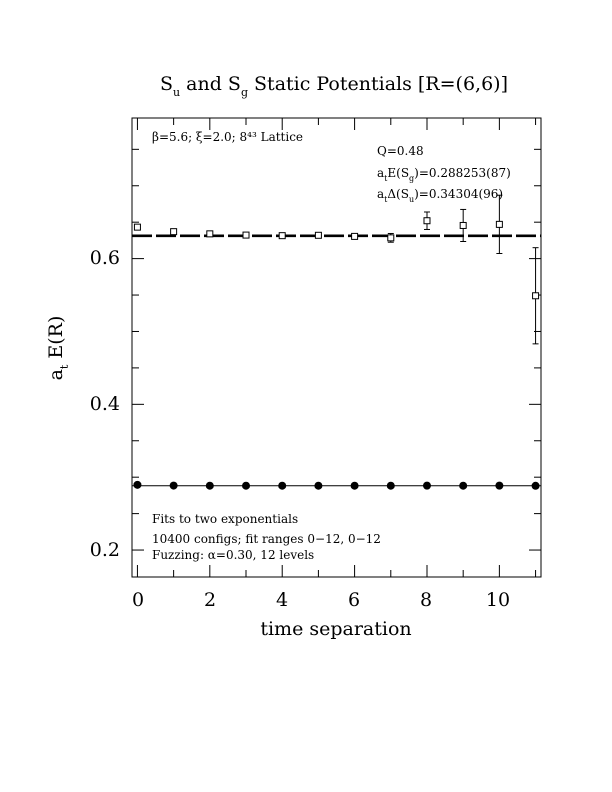 The width and height of the screenshot is (612, 792). I want to click on x-tick-label-0: 0, so click(138, 600).